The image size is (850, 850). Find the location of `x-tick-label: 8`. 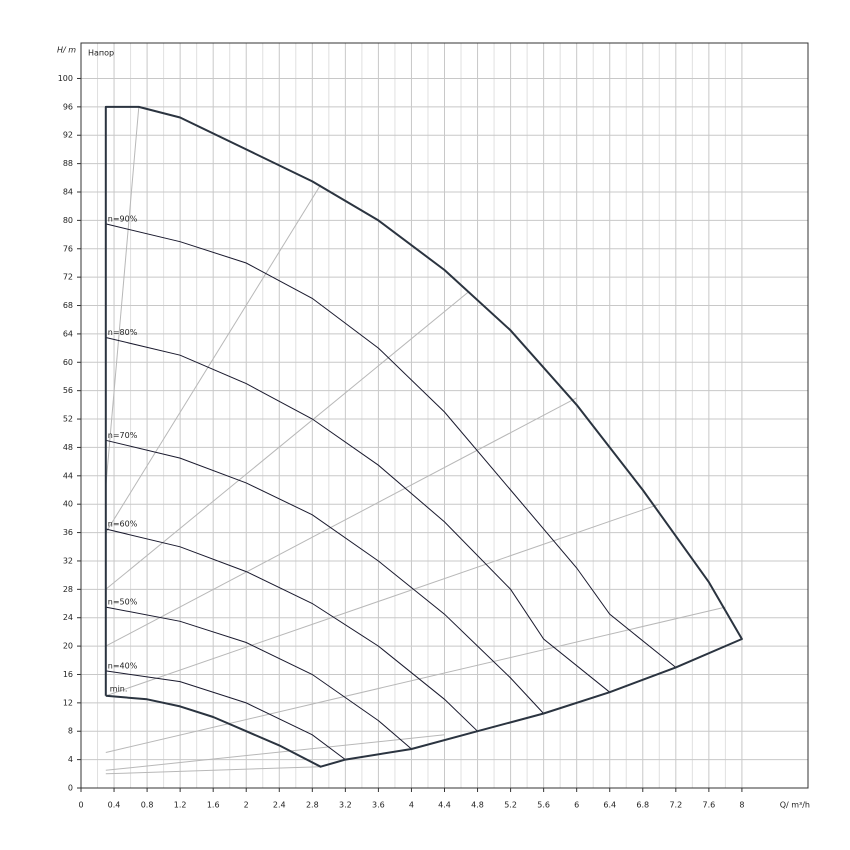

x-tick-label: 8 is located at coordinates (741, 805).